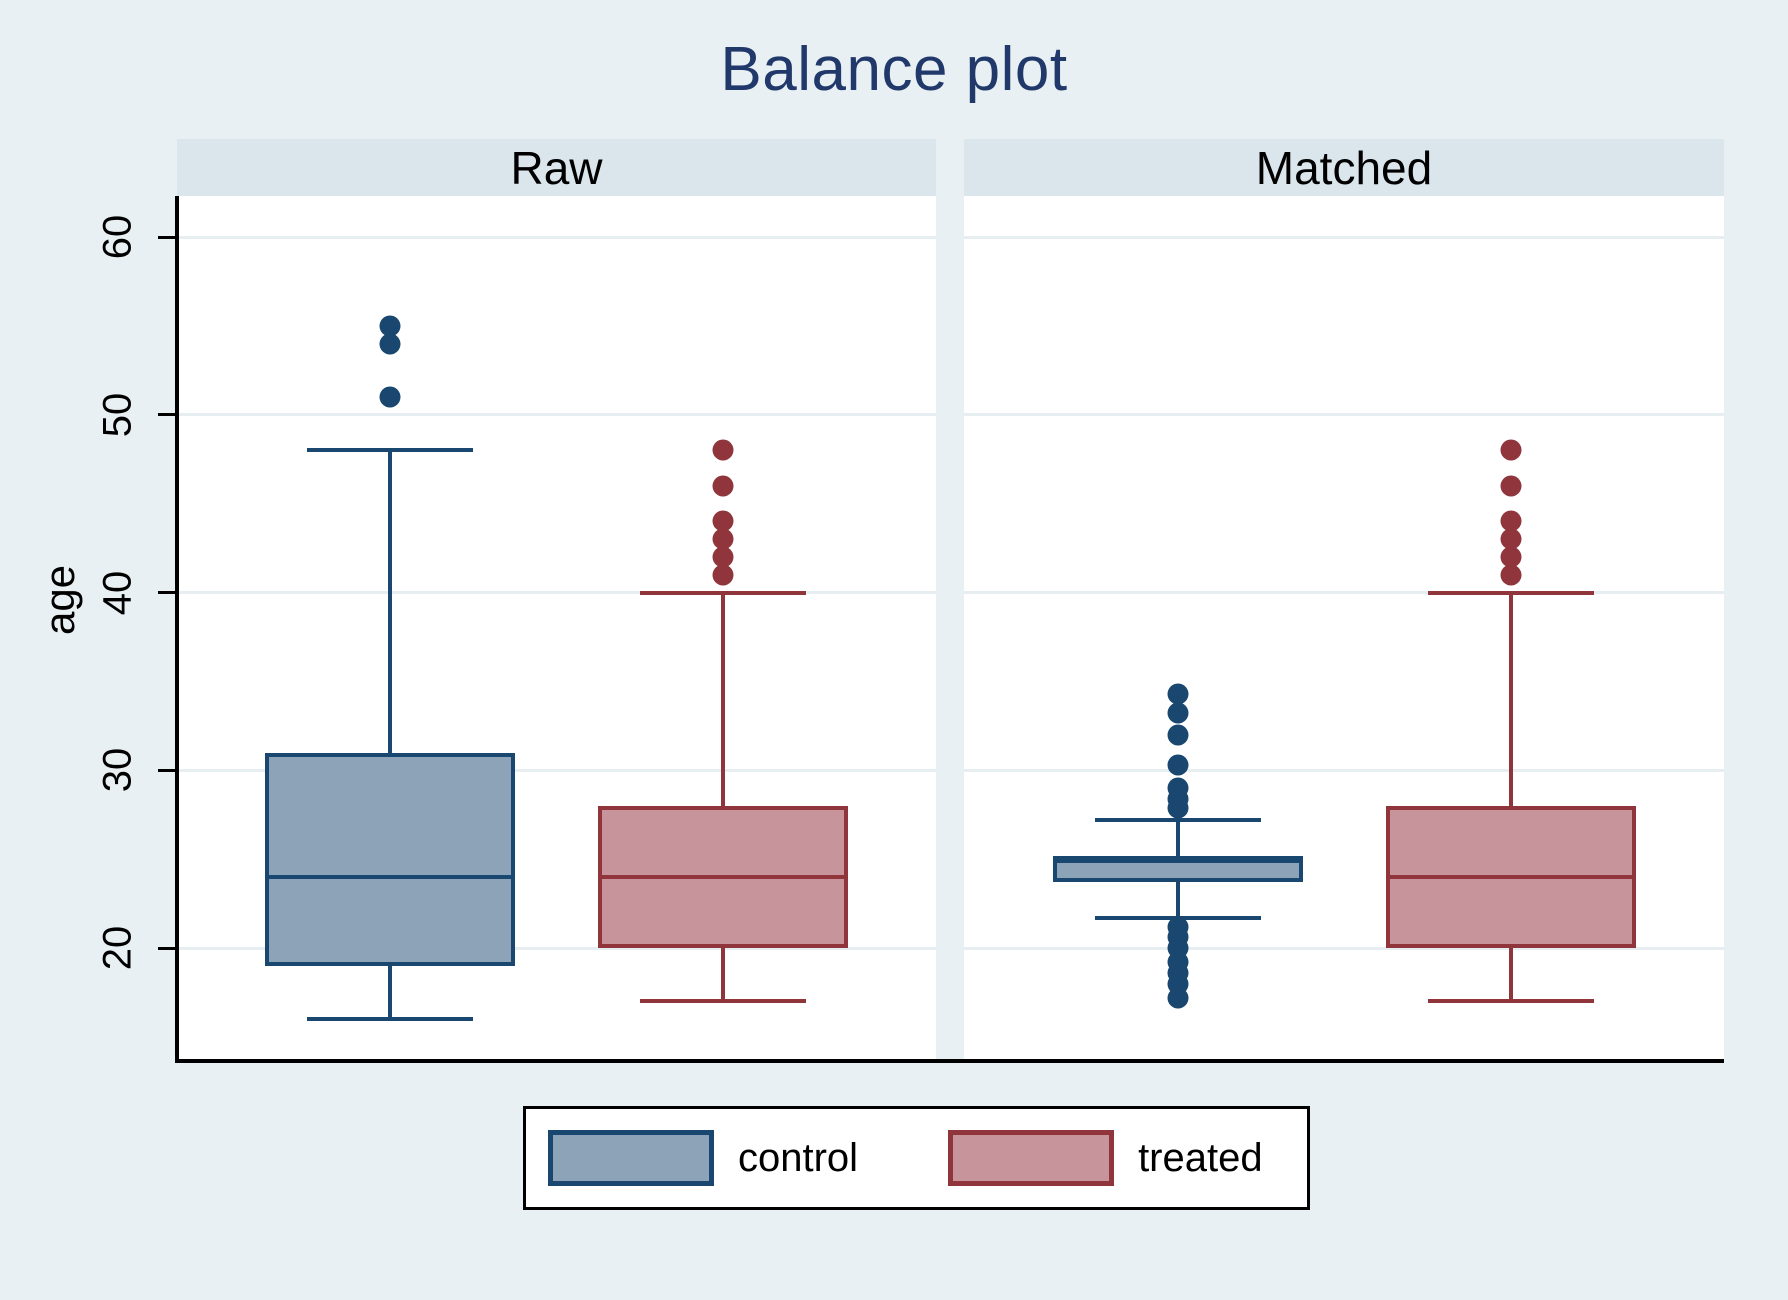  Describe the element at coordinates (117, 770) in the screenshot. I see `y-tick-label: 30` at that location.